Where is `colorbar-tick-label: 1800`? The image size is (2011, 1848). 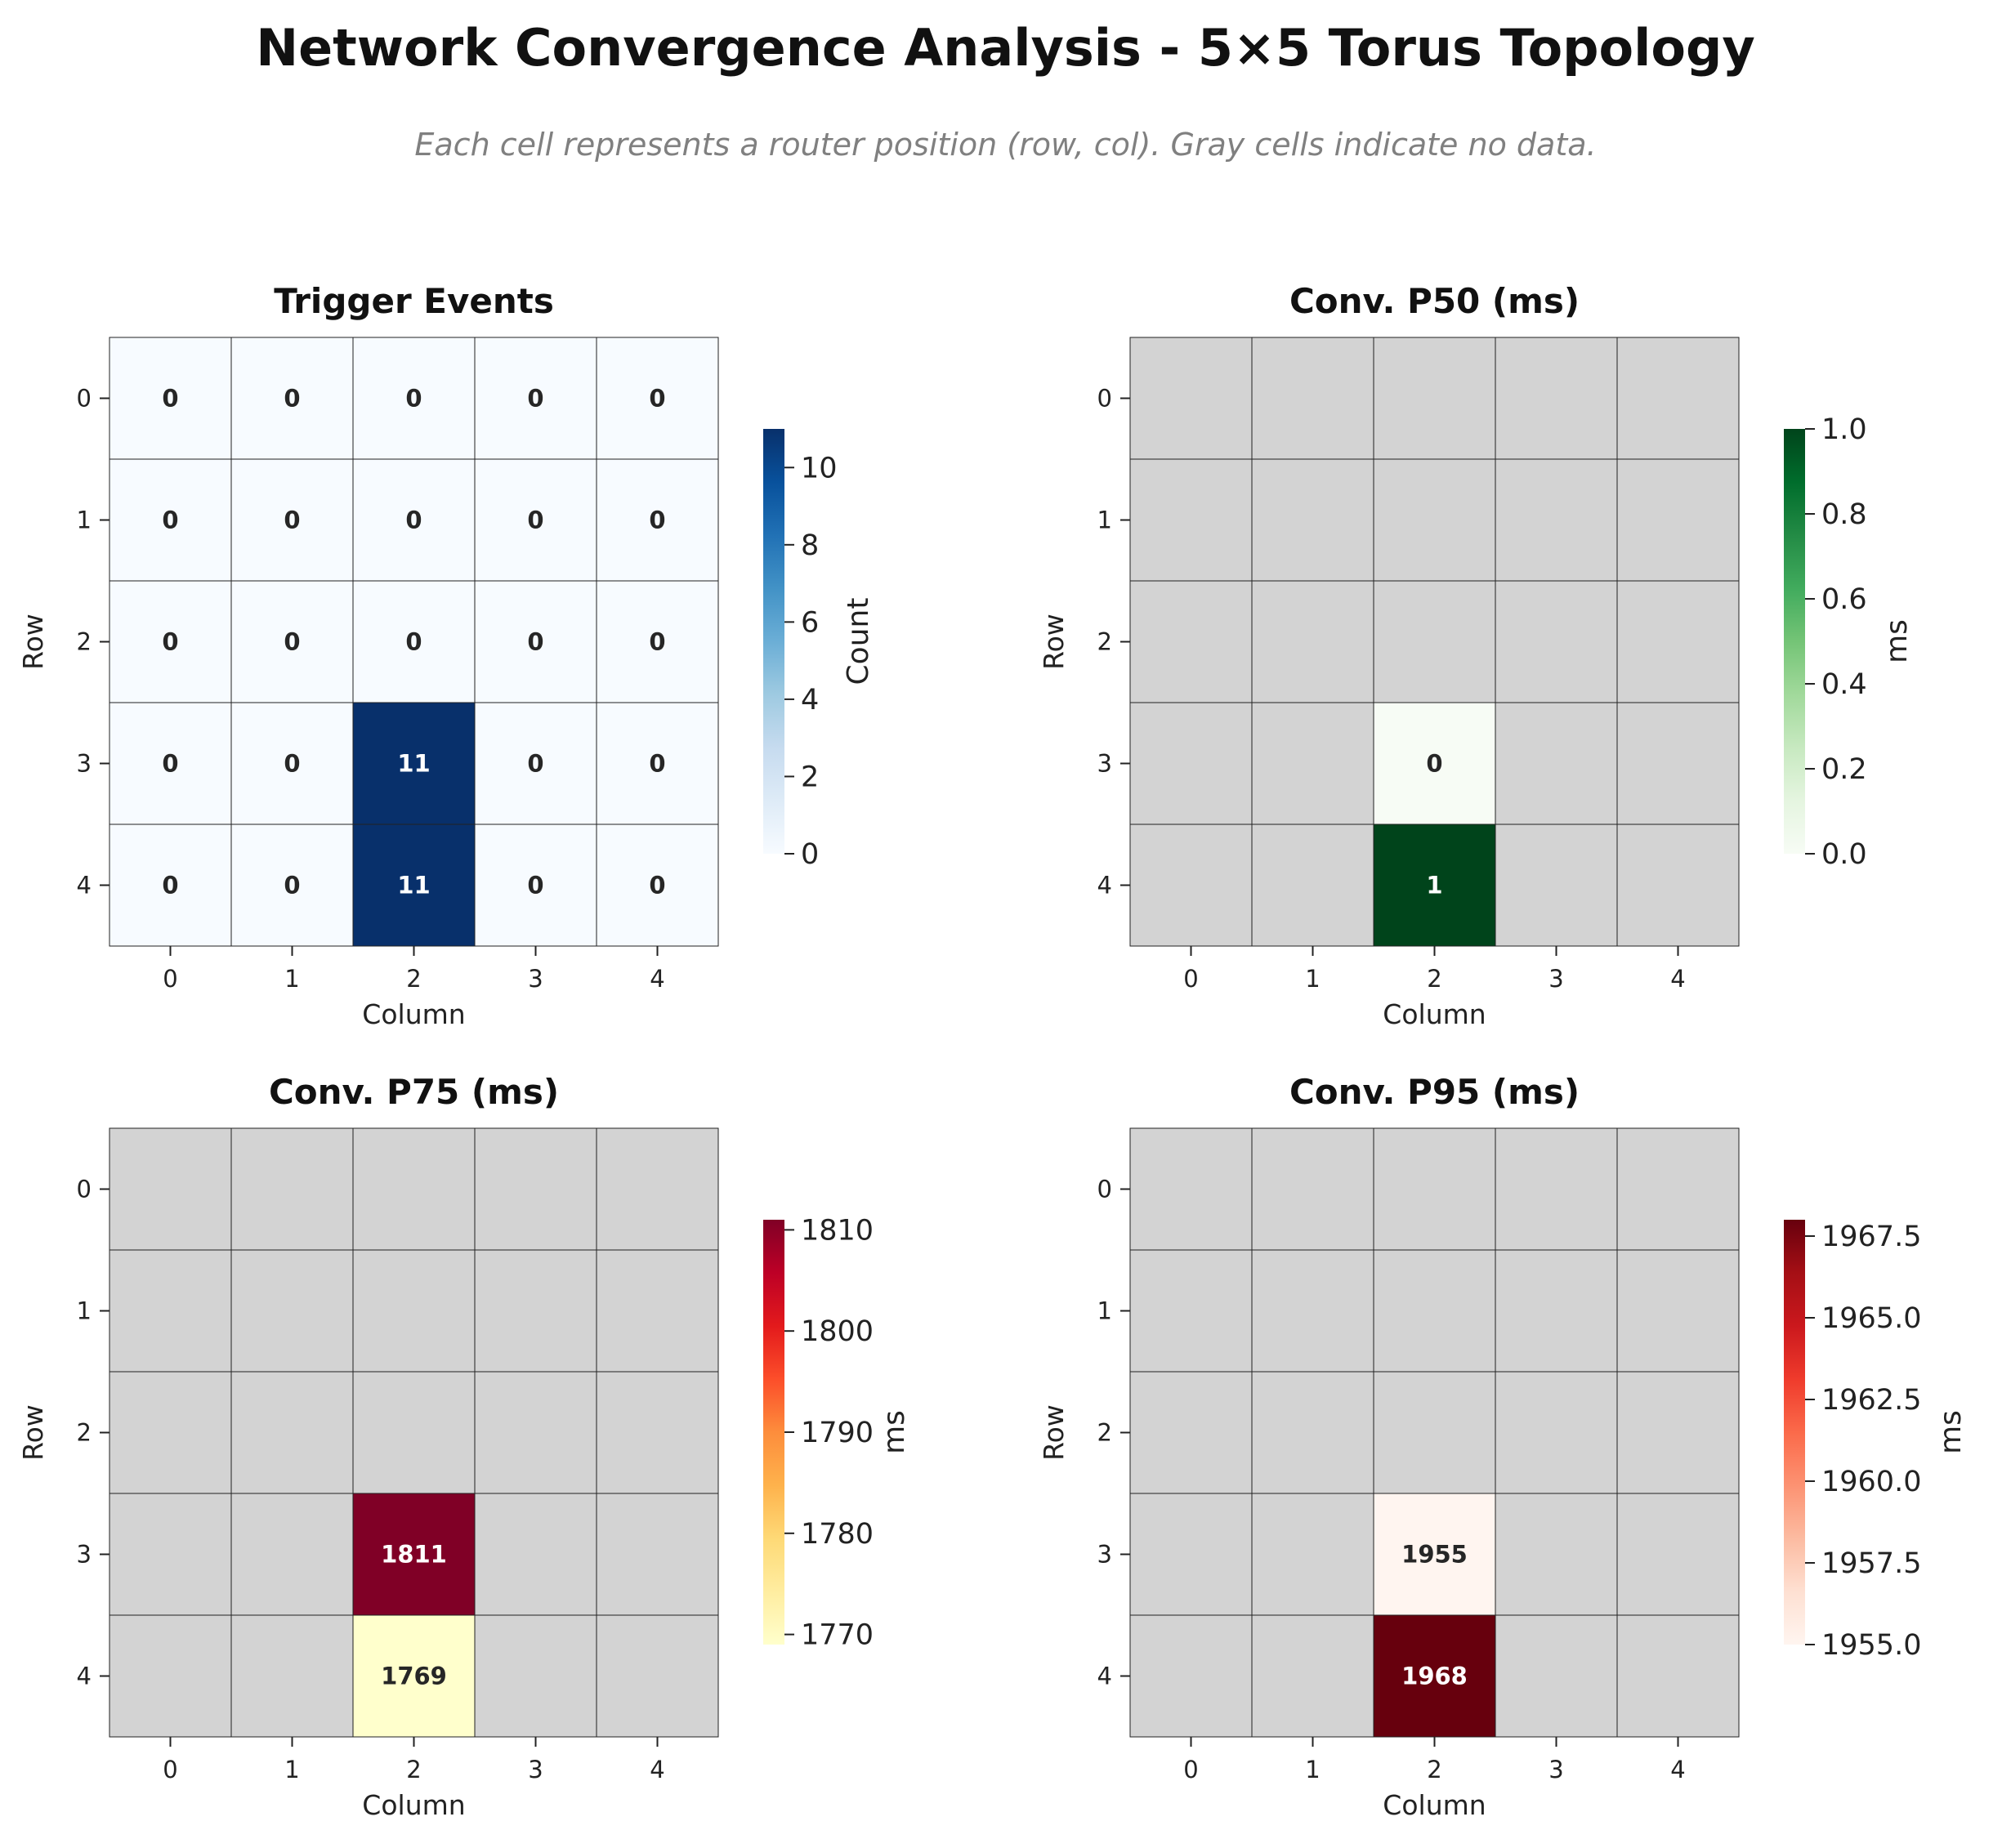
colorbar-tick-label: 1800 is located at coordinates (837, 1331).